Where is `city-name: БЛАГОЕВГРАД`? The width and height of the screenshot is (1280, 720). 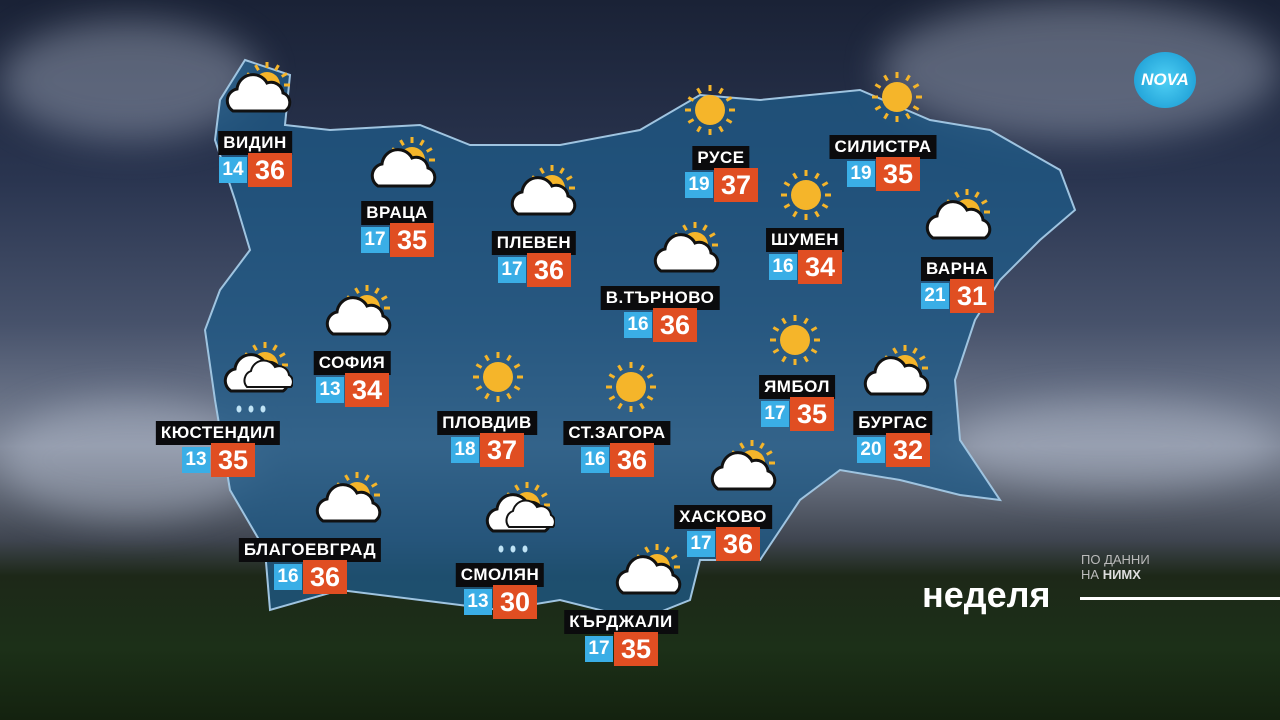 city-name: БЛАГОЕВГРАД is located at coordinates (310, 550).